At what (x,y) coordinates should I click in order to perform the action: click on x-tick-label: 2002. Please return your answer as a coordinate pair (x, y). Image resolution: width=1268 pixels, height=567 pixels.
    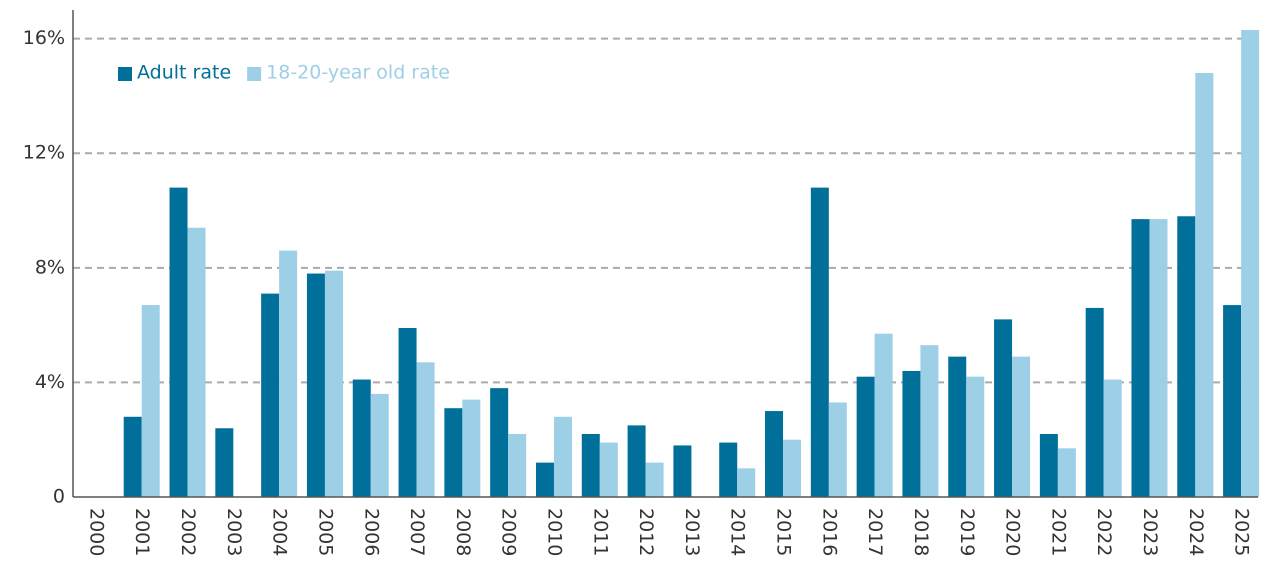
    Looking at the image, I should click on (188, 532).